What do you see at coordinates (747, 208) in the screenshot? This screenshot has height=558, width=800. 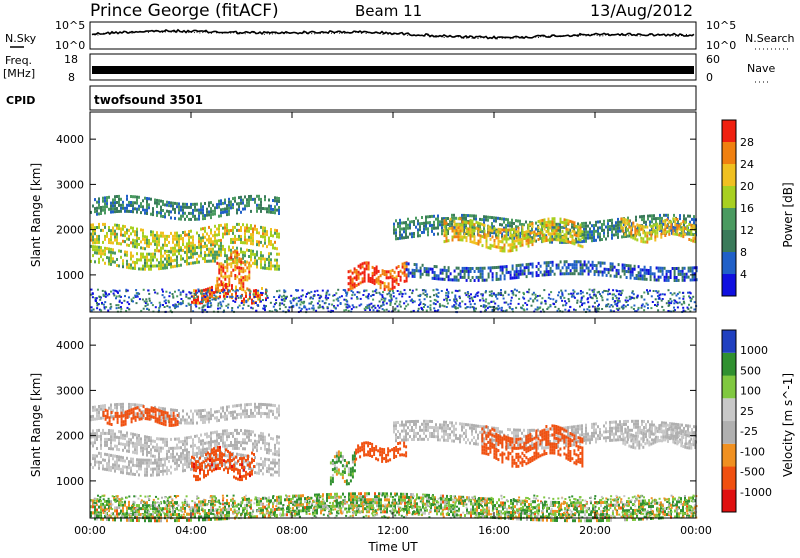 I see `colorbar-tick-label: 16` at bounding box center [747, 208].